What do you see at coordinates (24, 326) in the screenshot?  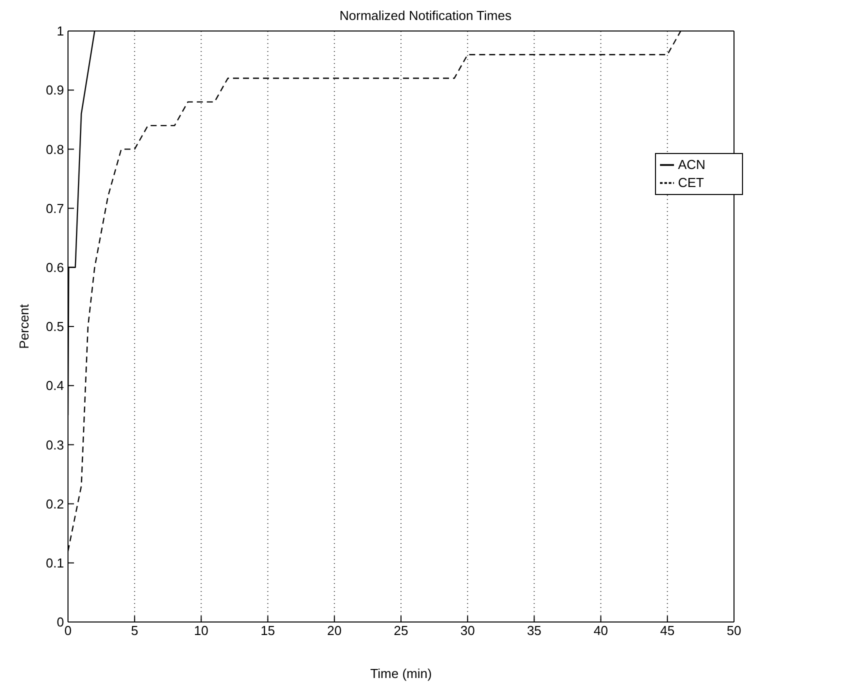 I see `y-axis-title: Percent` at bounding box center [24, 326].